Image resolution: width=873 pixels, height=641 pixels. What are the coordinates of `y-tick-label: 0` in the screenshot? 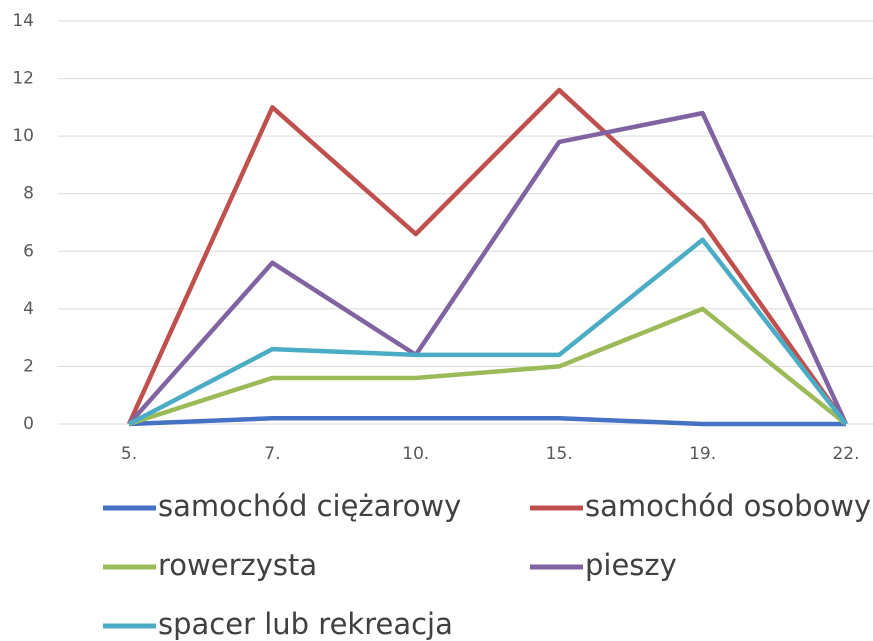 It's located at (28, 424).